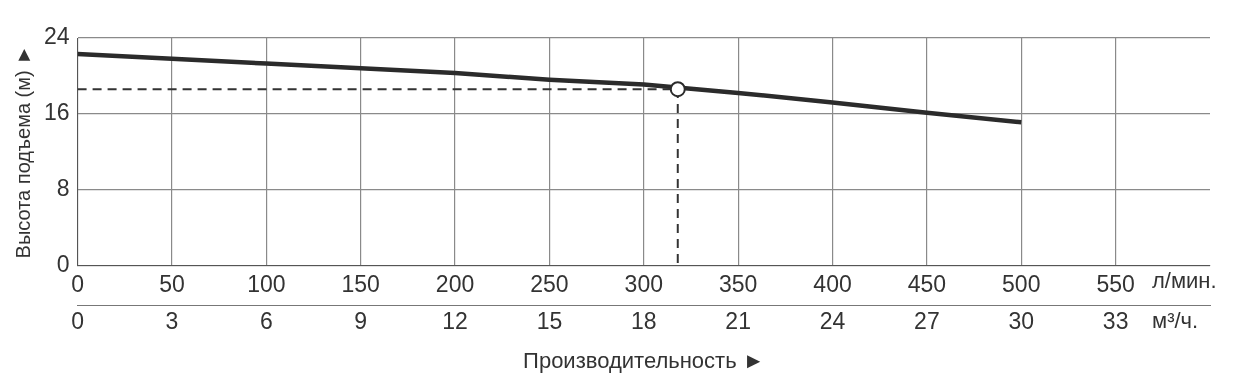 Image resolution: width=1248 pixels, height=387 pixels. What do you see at coordinates (361, 321) in the screenshot?
I see `x2-tick-label: 9` at bounding box center [361, 321].